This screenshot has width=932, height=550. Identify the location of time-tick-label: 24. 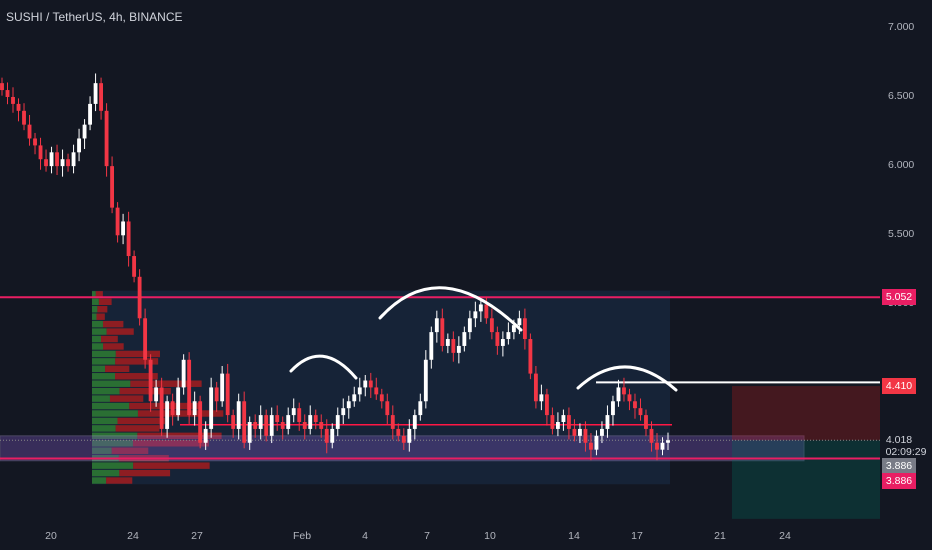
(133, 536).